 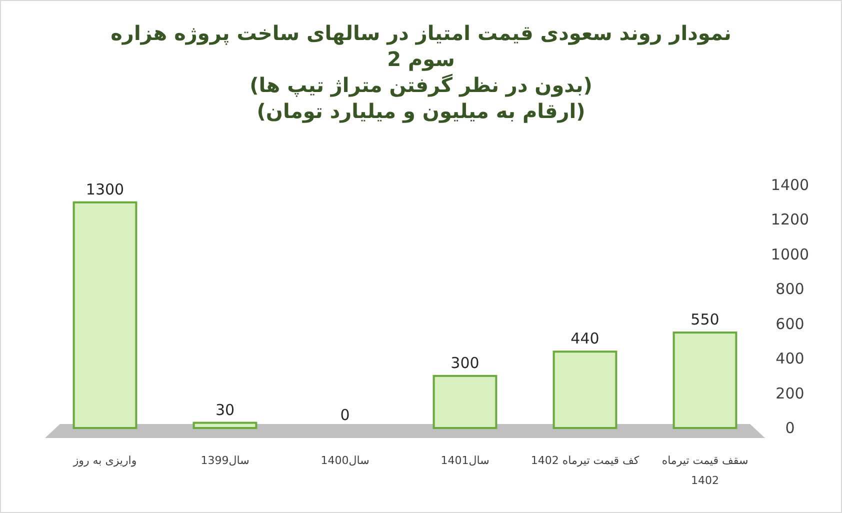 I want to click on data-label: 1300, so click(x=105, y=189).